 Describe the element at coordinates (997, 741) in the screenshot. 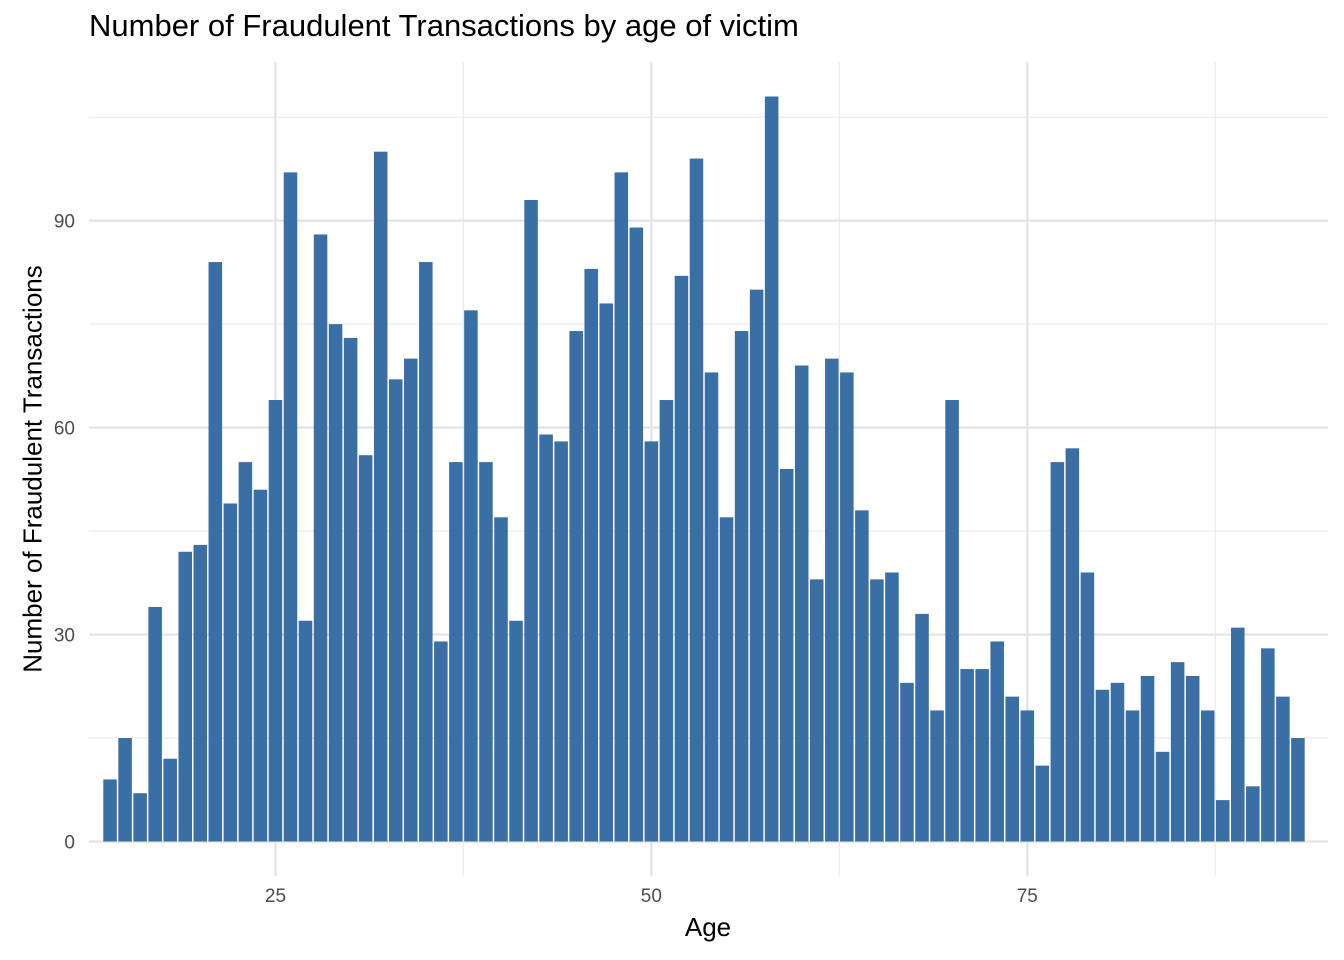

I see `bar: Age 73: 29` at that location.